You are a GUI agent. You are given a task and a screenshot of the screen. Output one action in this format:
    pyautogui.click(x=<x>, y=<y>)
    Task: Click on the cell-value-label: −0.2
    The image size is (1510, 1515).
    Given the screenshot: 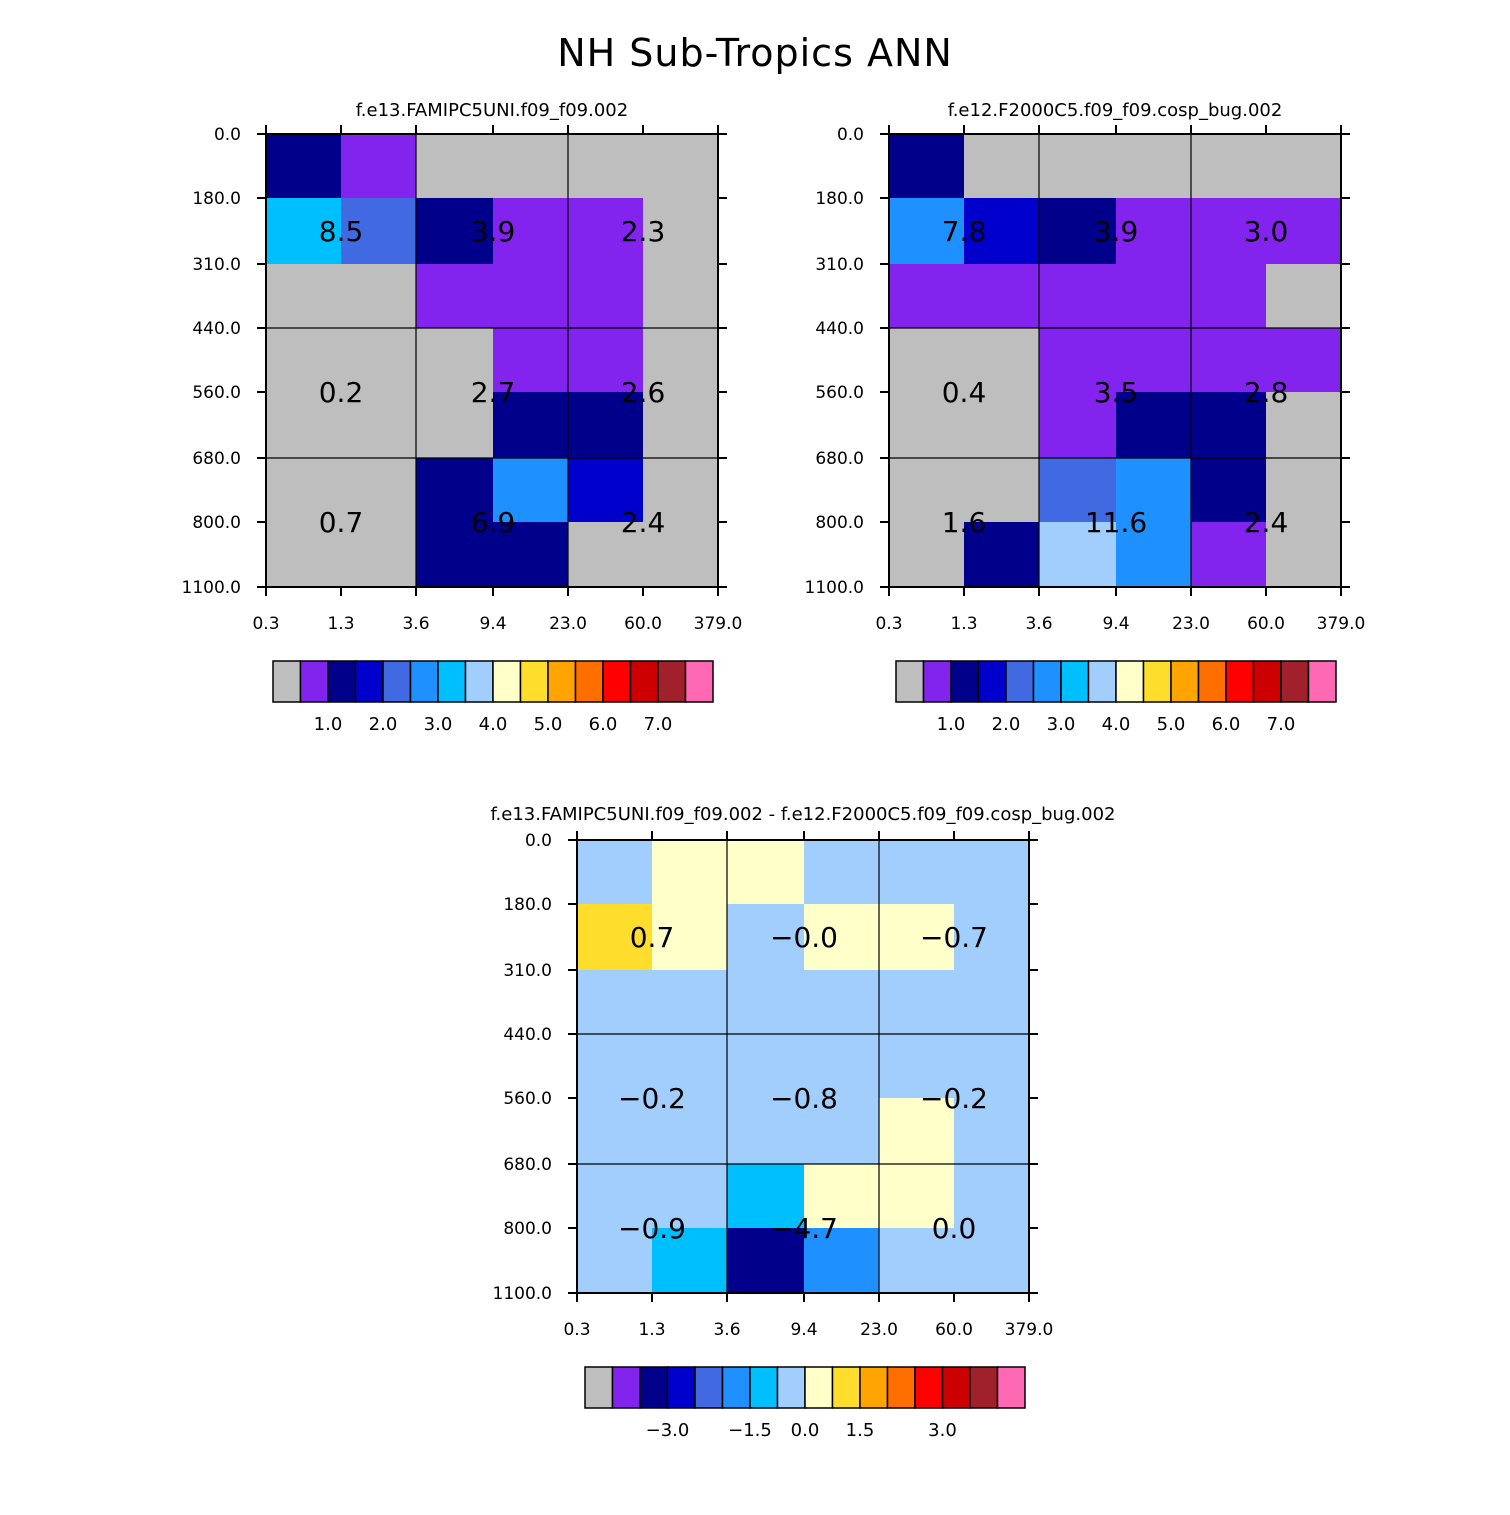 What is the action you would take?
    pyautogui.click(x=652, y=1098)
    